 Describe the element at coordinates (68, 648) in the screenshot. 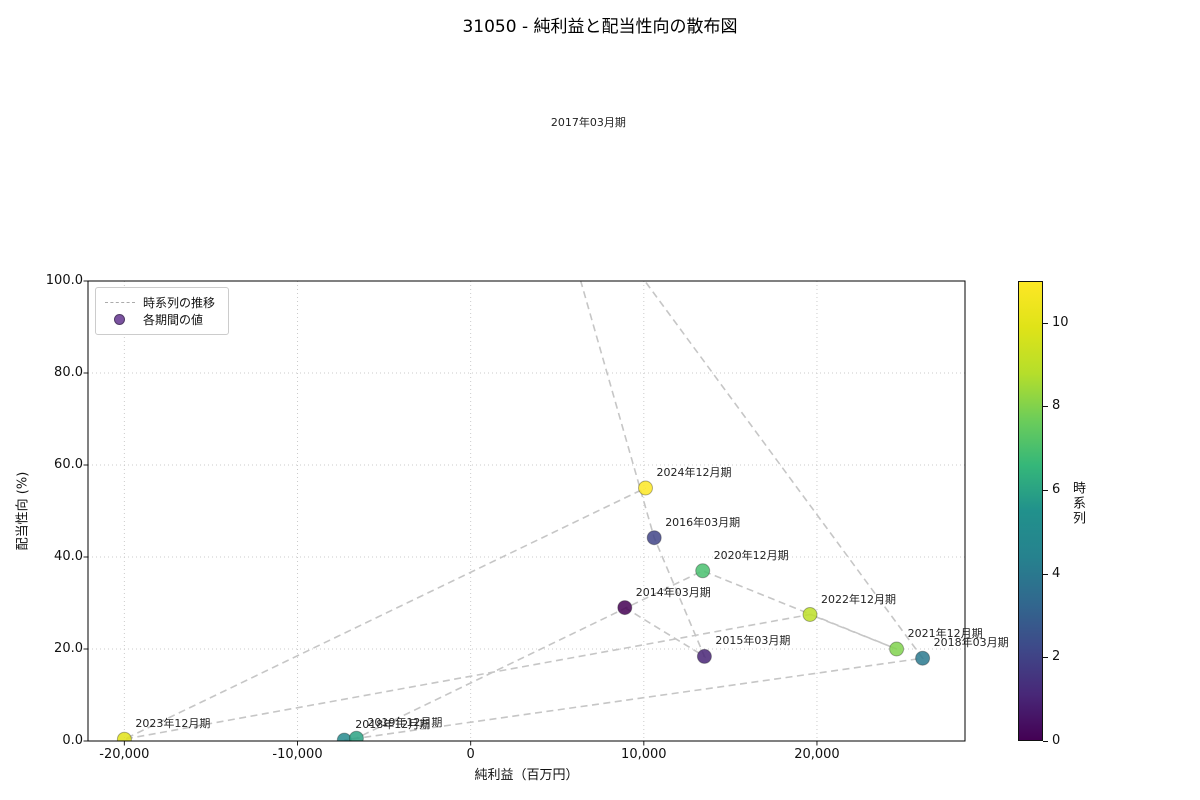

I see `y-tick-label: 20.0` at that location.